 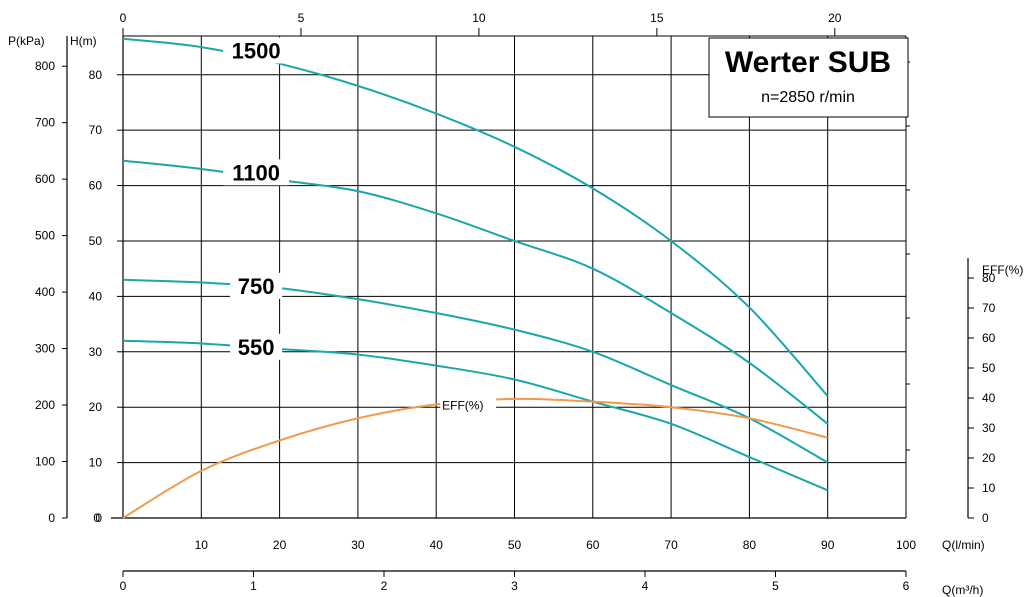 What do you see at coordinates (989, 308) in the screenshot?
I see `efficiency-tick-label: 70` at bounding box center [989, 308].